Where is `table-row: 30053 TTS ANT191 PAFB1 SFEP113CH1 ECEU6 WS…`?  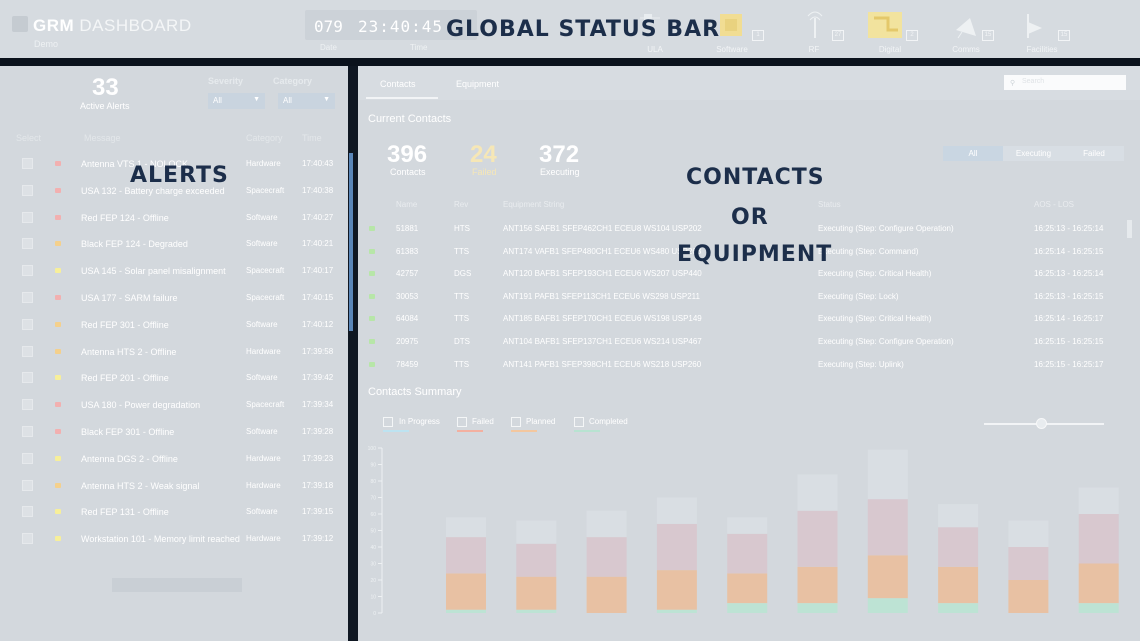
table-row: 30053 TTS ANT191 PAFB1 SFEP113CH1 ECEU6 WS… is located at coordinates (745, 298).